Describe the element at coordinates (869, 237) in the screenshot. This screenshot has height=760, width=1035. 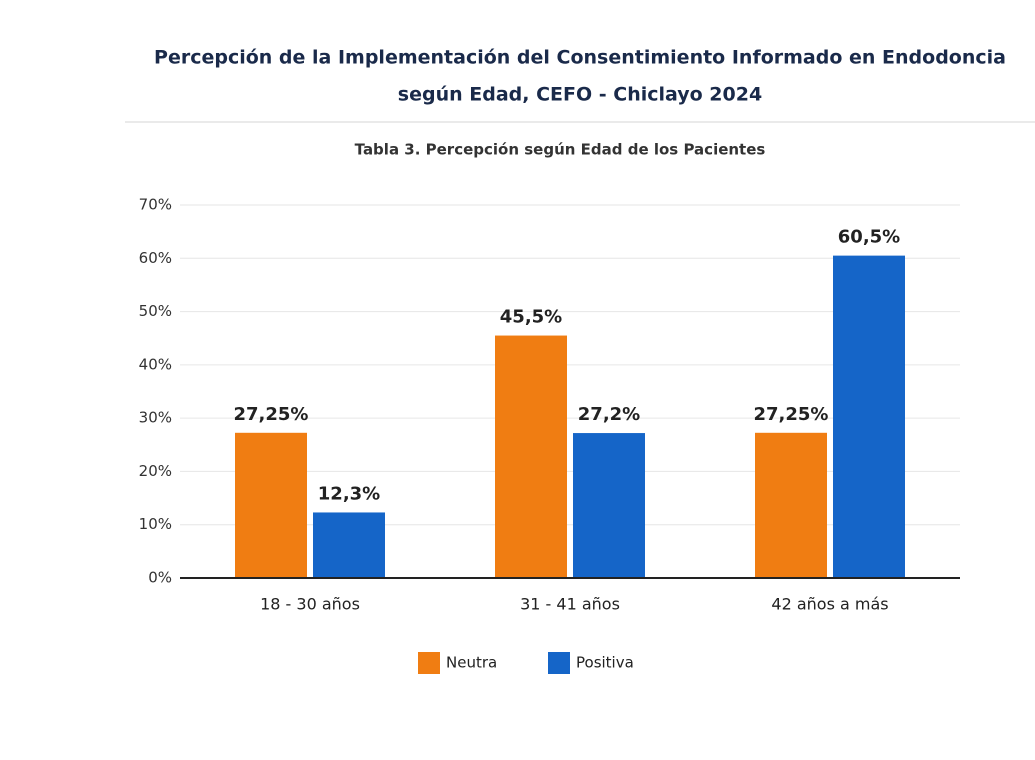
I see `data-label: 60,5%` at that location.